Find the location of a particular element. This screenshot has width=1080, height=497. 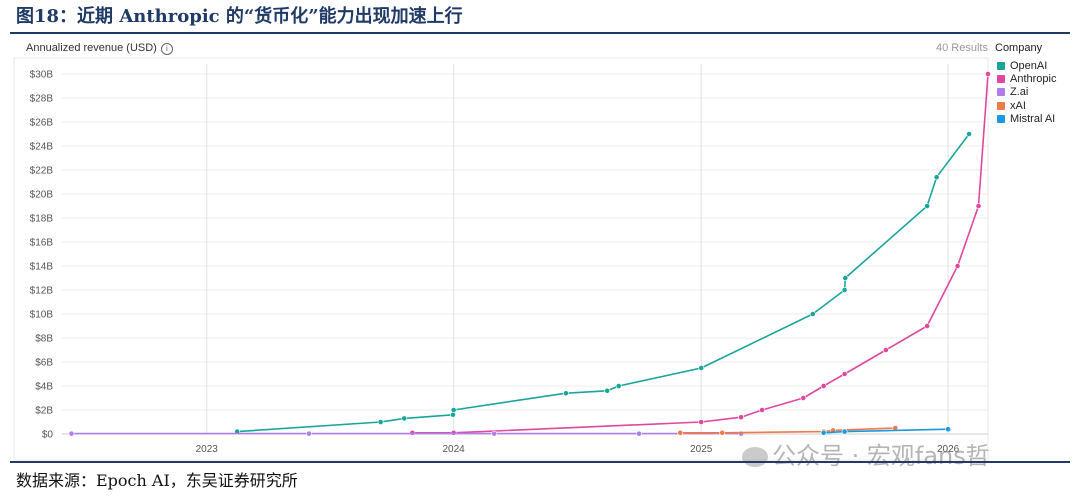

y-tick-label: $2B is located at coordinates (44, 411).